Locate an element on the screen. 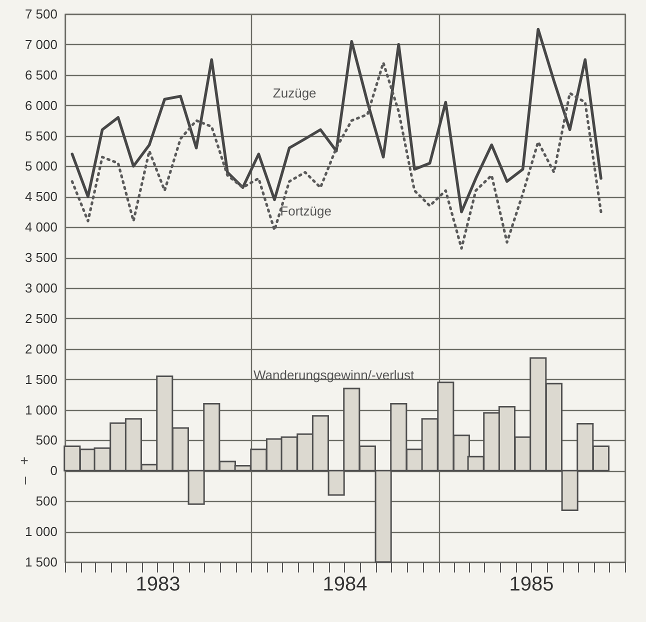  x-tick-label: 1983 is located at coordinates (158, 585).